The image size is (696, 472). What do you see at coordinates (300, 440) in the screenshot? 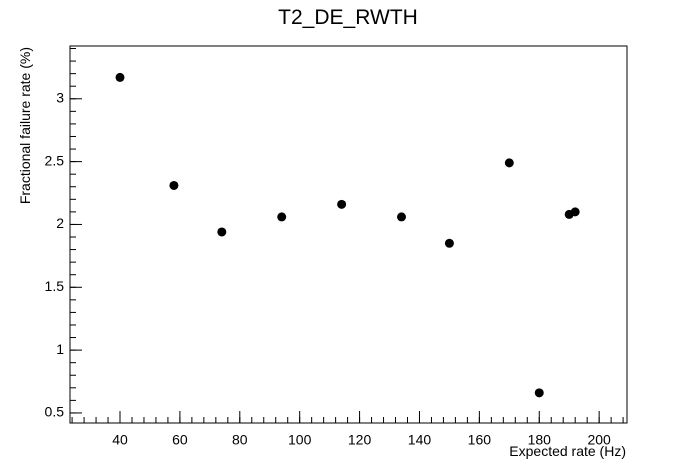
I see `x-tick-label: 100` at bounding box center [300, 440].